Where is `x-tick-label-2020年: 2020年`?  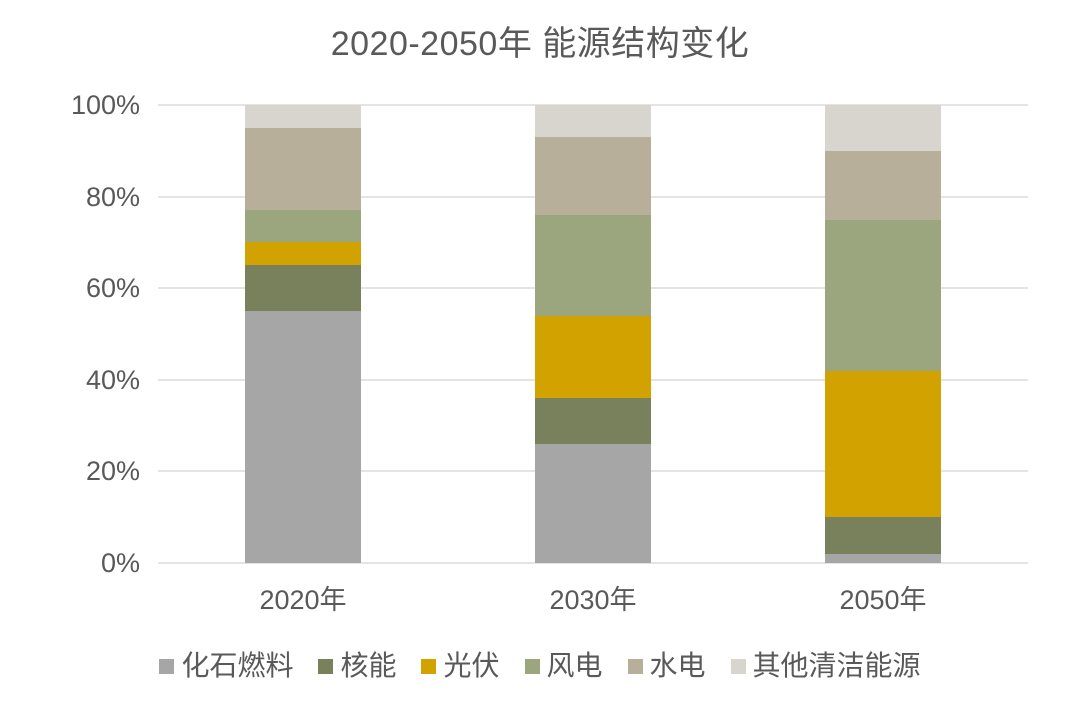
x-tick-label-2020年: 2020年 is located at coordinates (303, 600).